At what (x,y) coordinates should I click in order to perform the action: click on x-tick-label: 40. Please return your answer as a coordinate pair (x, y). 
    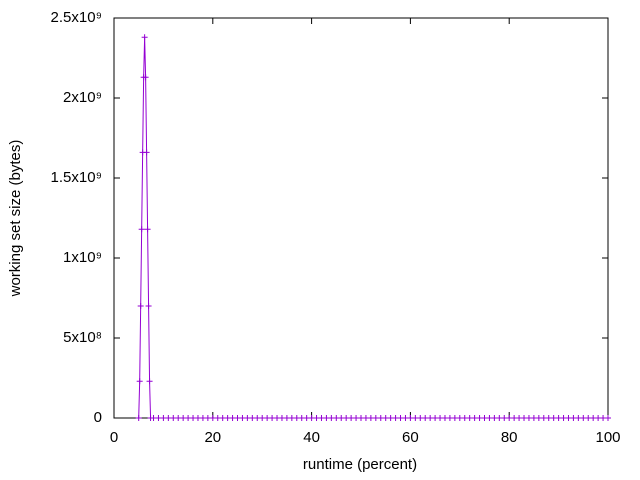
    Looking at the image, I should click on (311, 437).